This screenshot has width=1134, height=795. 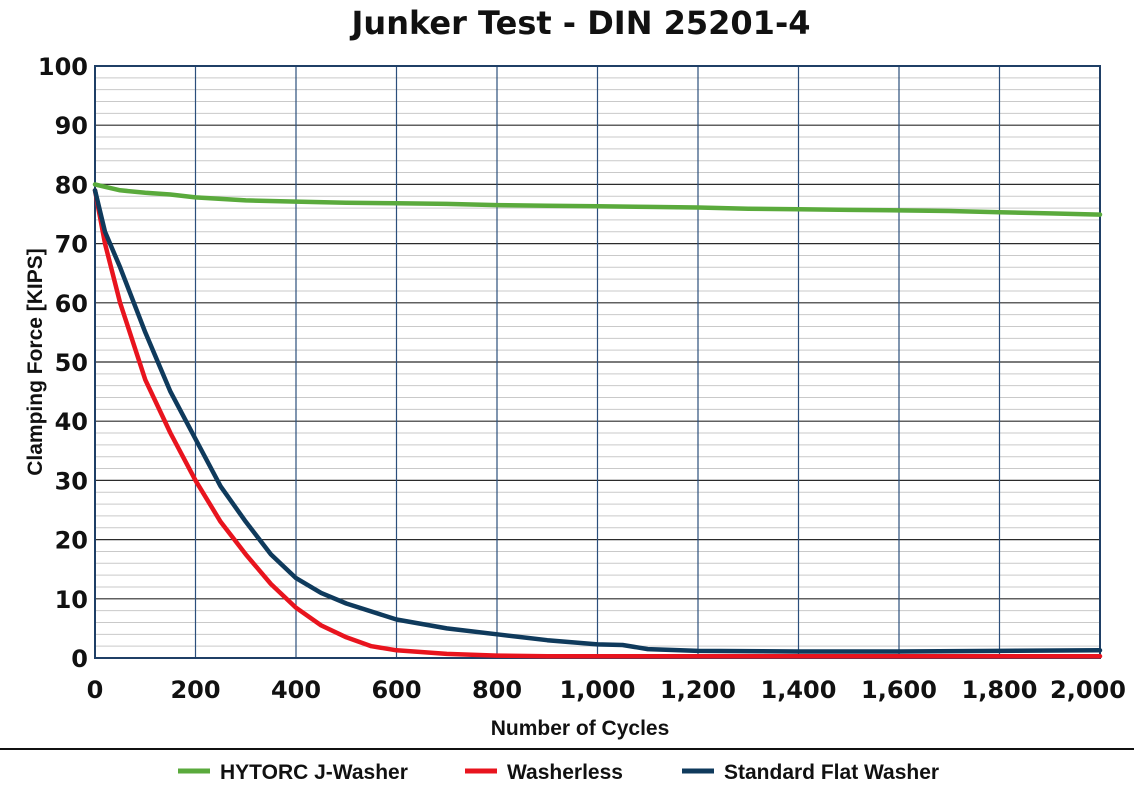 What do you see at coordinates (580, 728) in the screenshot?
I see `x-axis-label: Number of Cycles` at bounding box center [580, 728].